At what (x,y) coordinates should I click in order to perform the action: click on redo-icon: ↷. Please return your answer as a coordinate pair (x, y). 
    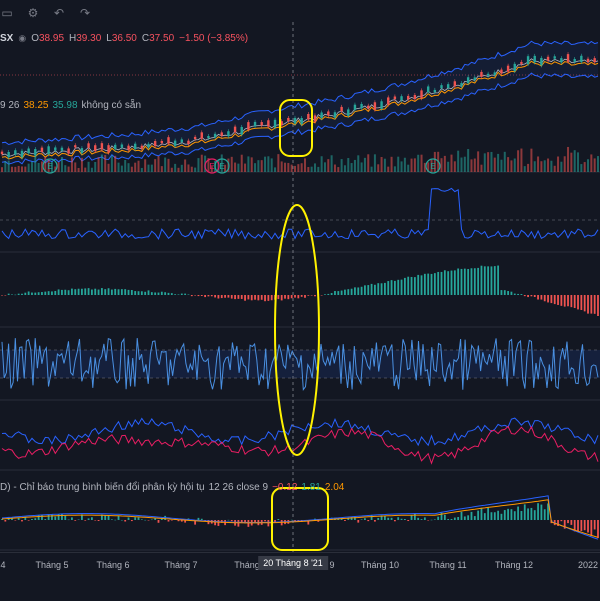
    Looking at the image, I should click on (85, 13).